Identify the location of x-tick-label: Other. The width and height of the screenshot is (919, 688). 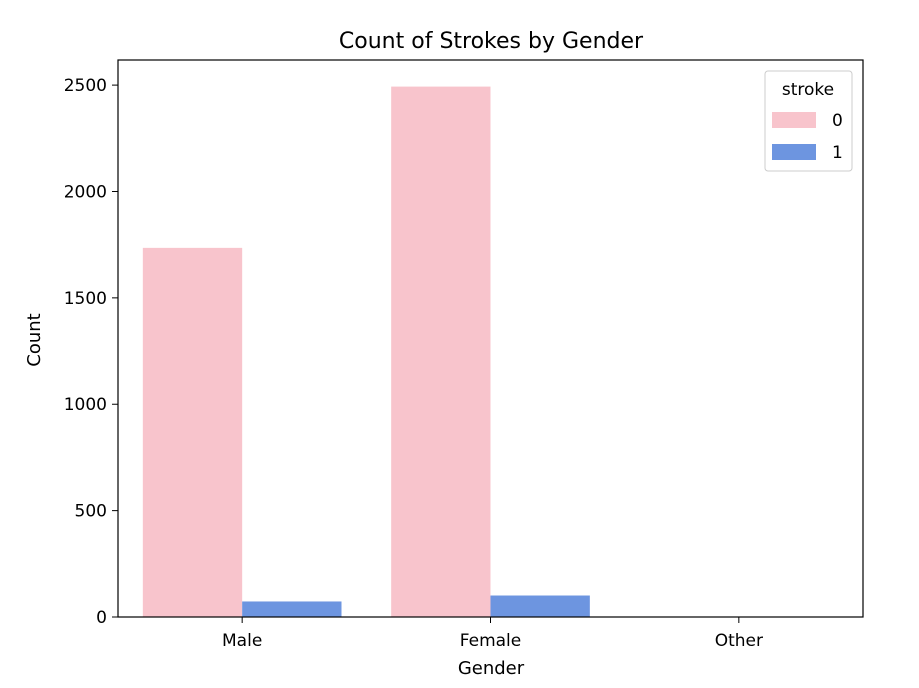
(739, 641).